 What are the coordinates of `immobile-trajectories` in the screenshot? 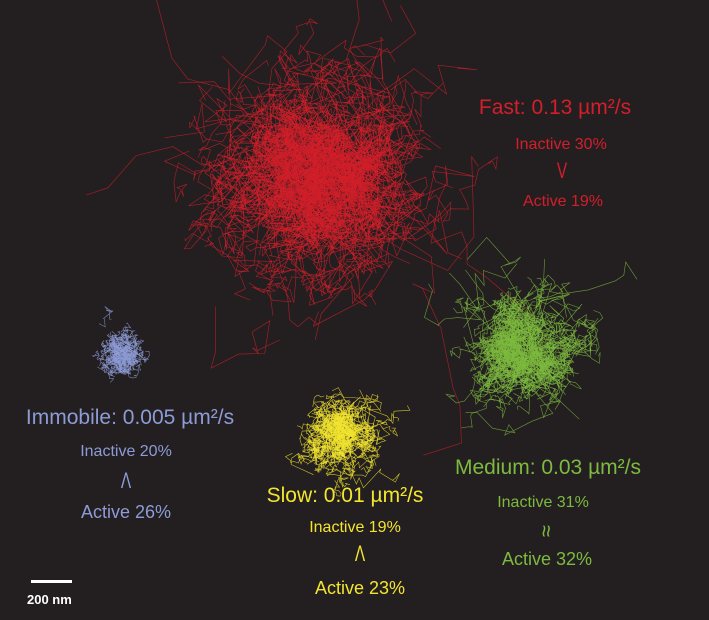 It's located at (120, 344).